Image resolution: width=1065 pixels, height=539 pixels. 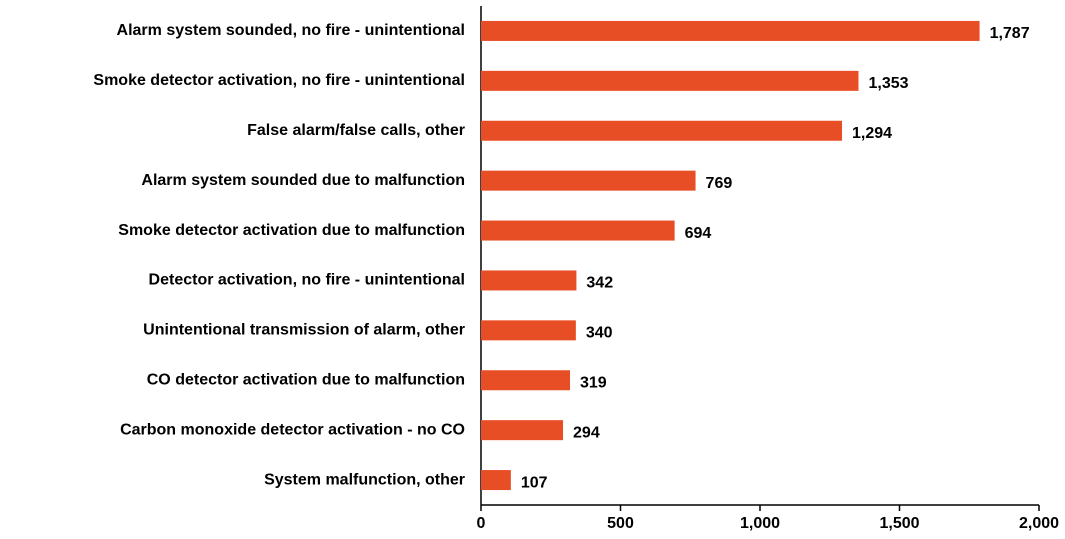 What do you see at coordinates (534, 482) in the screenshot?
I see `value-label: 107` at bounding box center [534, 482].